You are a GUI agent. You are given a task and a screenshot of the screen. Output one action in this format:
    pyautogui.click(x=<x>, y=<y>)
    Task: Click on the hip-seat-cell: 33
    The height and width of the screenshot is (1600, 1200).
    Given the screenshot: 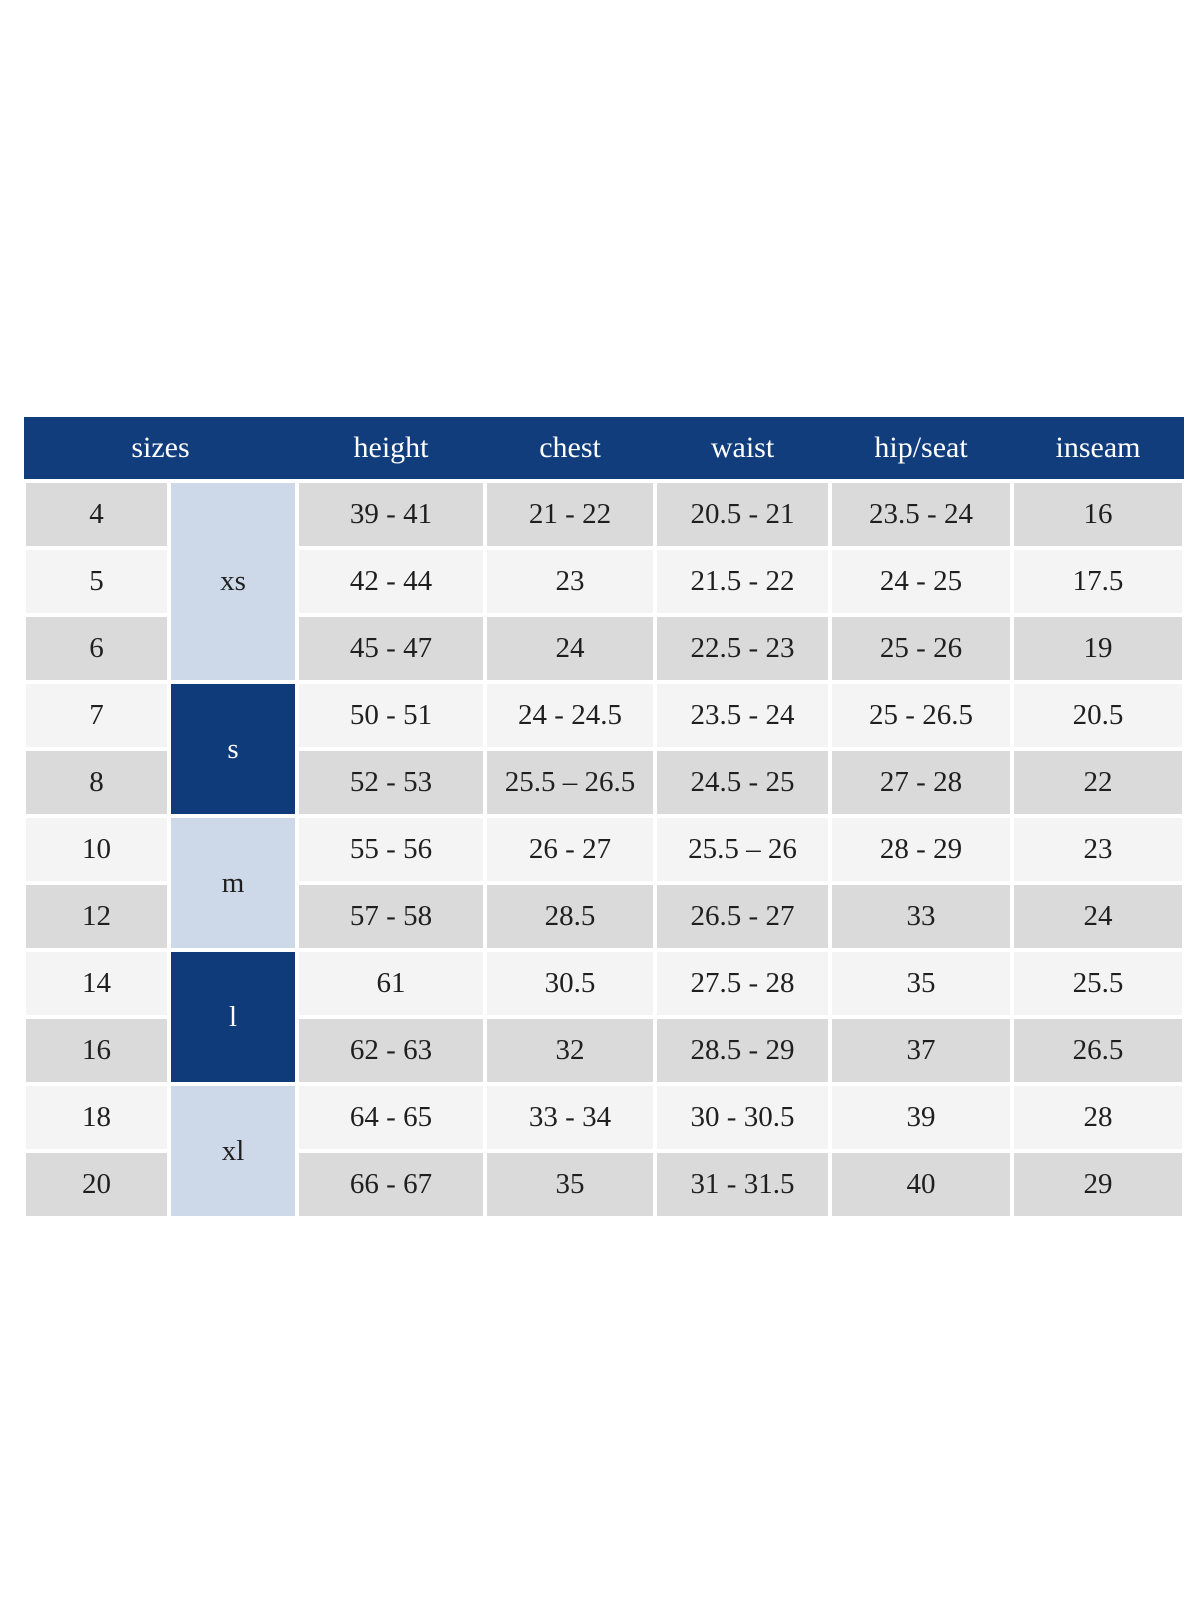 What is the action you would take?
    pyautogui.click(x=921, y=916)
    